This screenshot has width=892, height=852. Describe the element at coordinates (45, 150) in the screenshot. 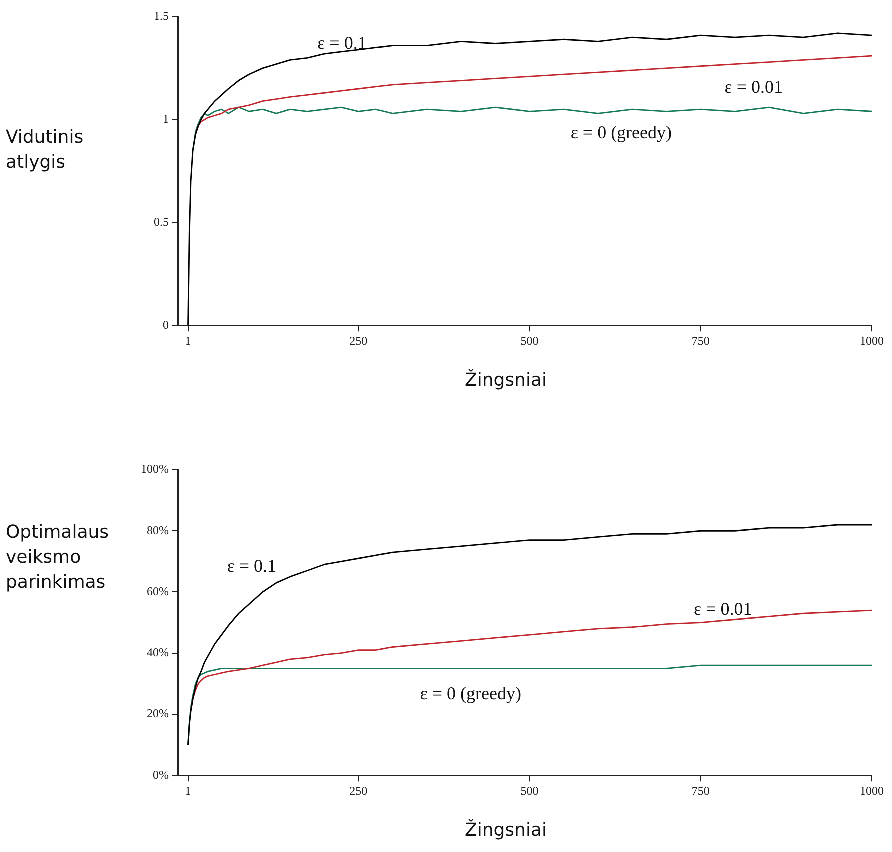

I see `y-axis-title: Vidutinis atlygis` at that location.